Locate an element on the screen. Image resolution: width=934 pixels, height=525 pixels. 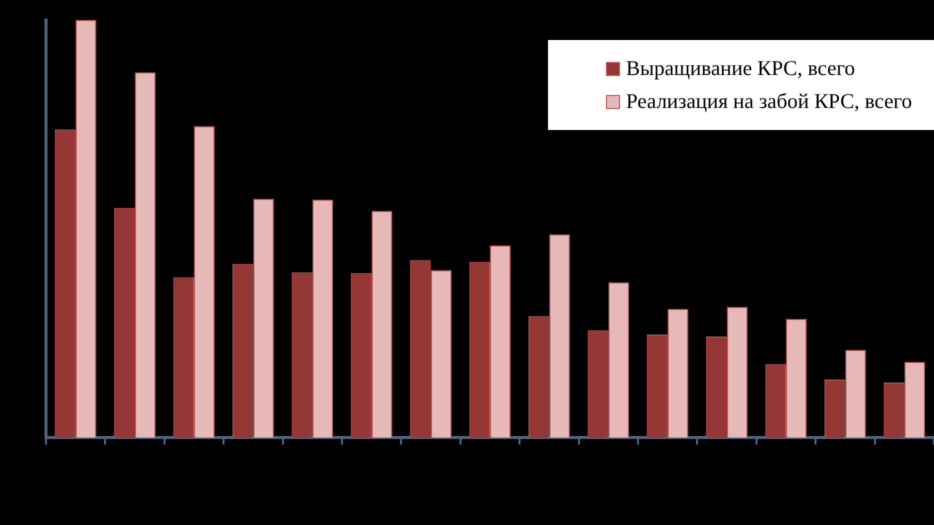
legend-label: Выращивание КРС, всего is located at coordinates (741, 68).